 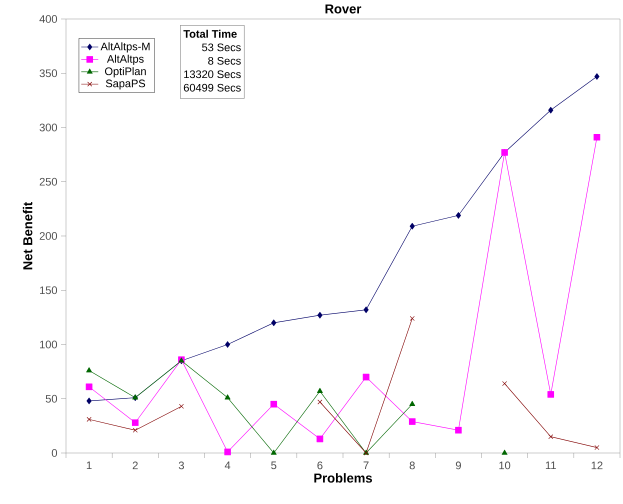 What do you see at coordinates (49, 128) in the screenshot?
I see `y-tick-label: 300` at bounding box center [49, 128].